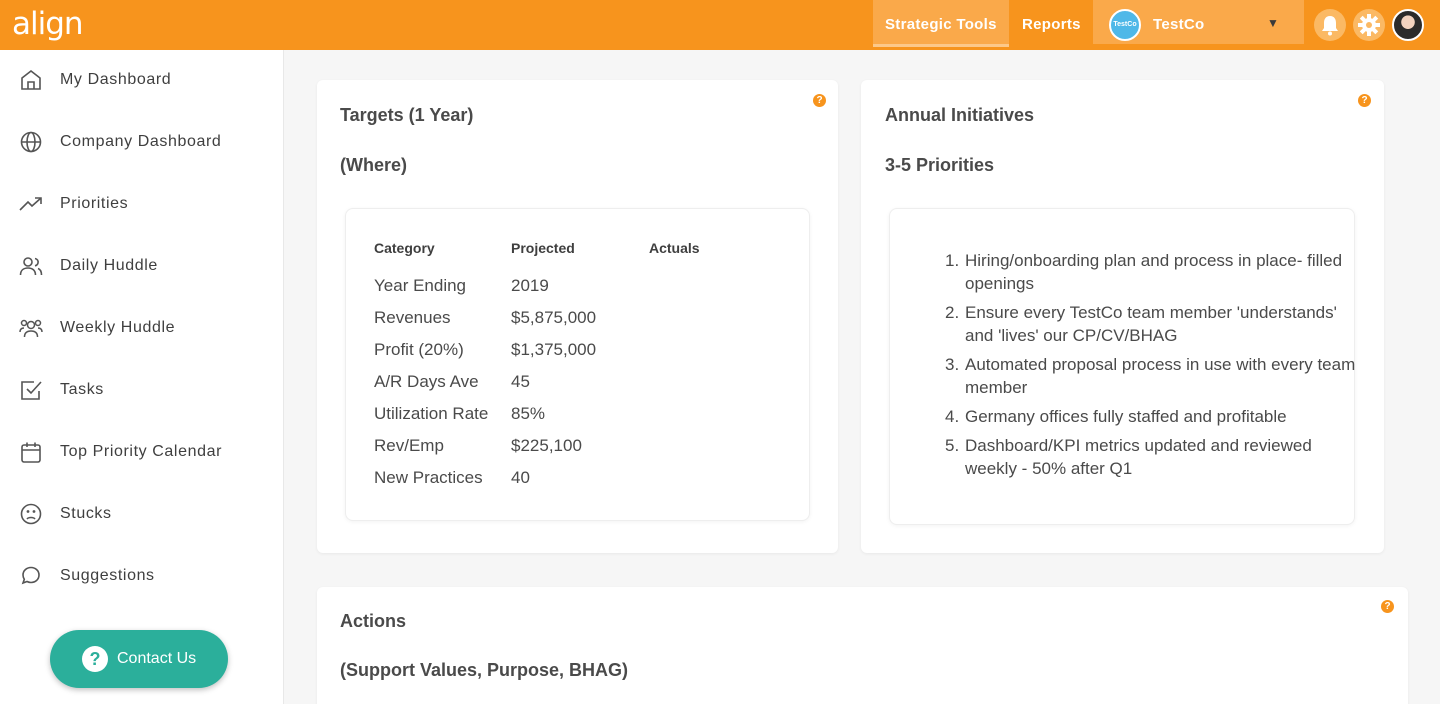 This screenshot has height=704, width=1440. I want to click on sidebar-item-label: Daily Huddle, so click(109, 265).